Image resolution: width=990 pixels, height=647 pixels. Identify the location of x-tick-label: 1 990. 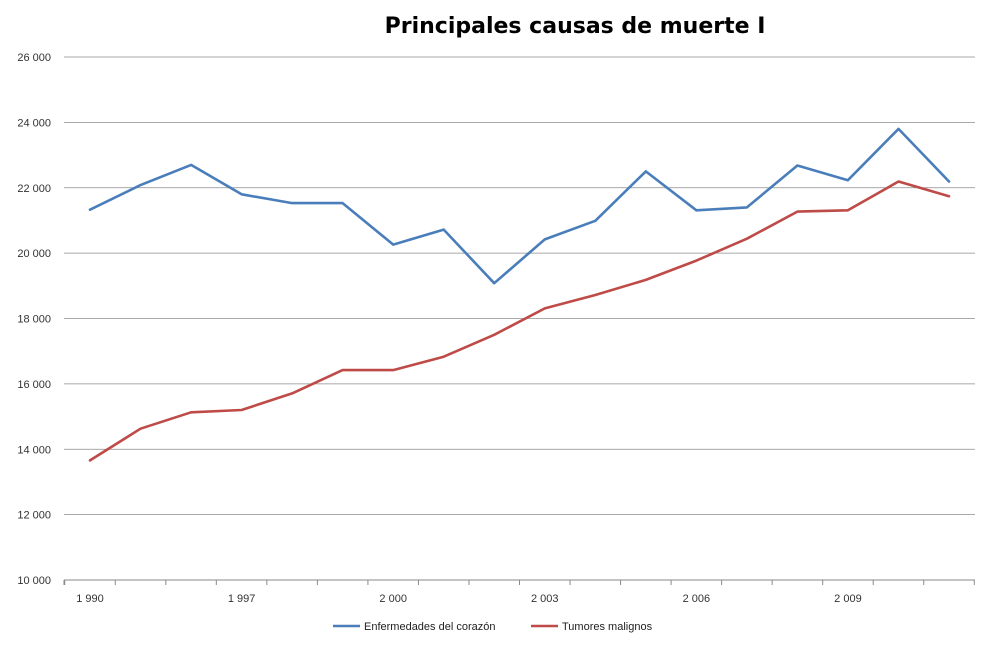
(90, 599).